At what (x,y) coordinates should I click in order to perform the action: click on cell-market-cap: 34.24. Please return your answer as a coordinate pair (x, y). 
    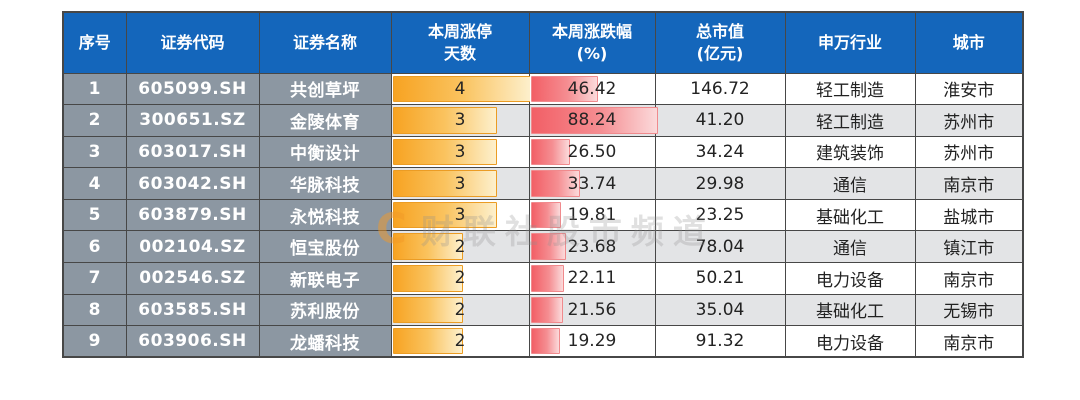
    Looking at the image, I should click on (720, 152).